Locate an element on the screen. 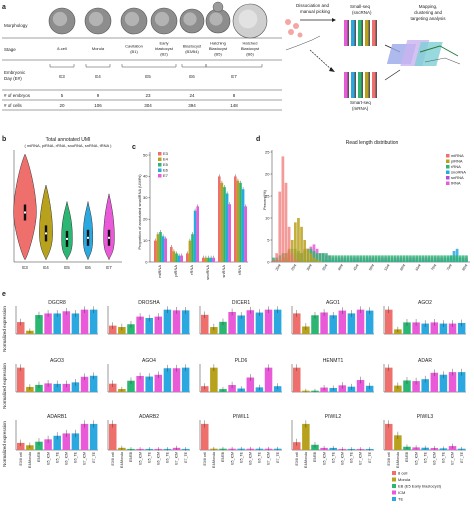 The image size is (474, 516). day-label: E7 is located at coordinates (234, 76).